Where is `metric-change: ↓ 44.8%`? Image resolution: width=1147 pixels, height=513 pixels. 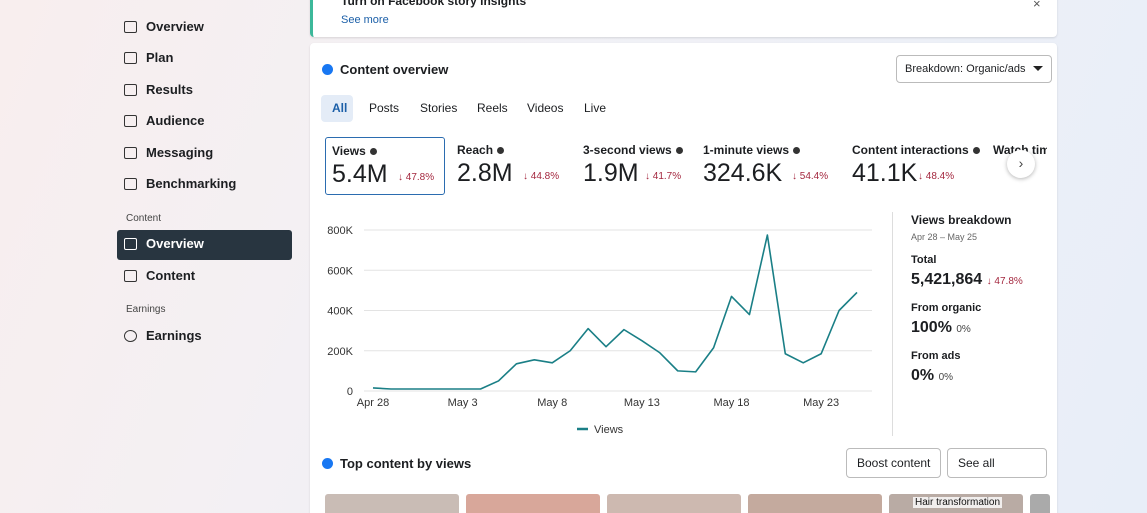
metric-change: ↓ 44.8% is located at coordinates (541, 176).